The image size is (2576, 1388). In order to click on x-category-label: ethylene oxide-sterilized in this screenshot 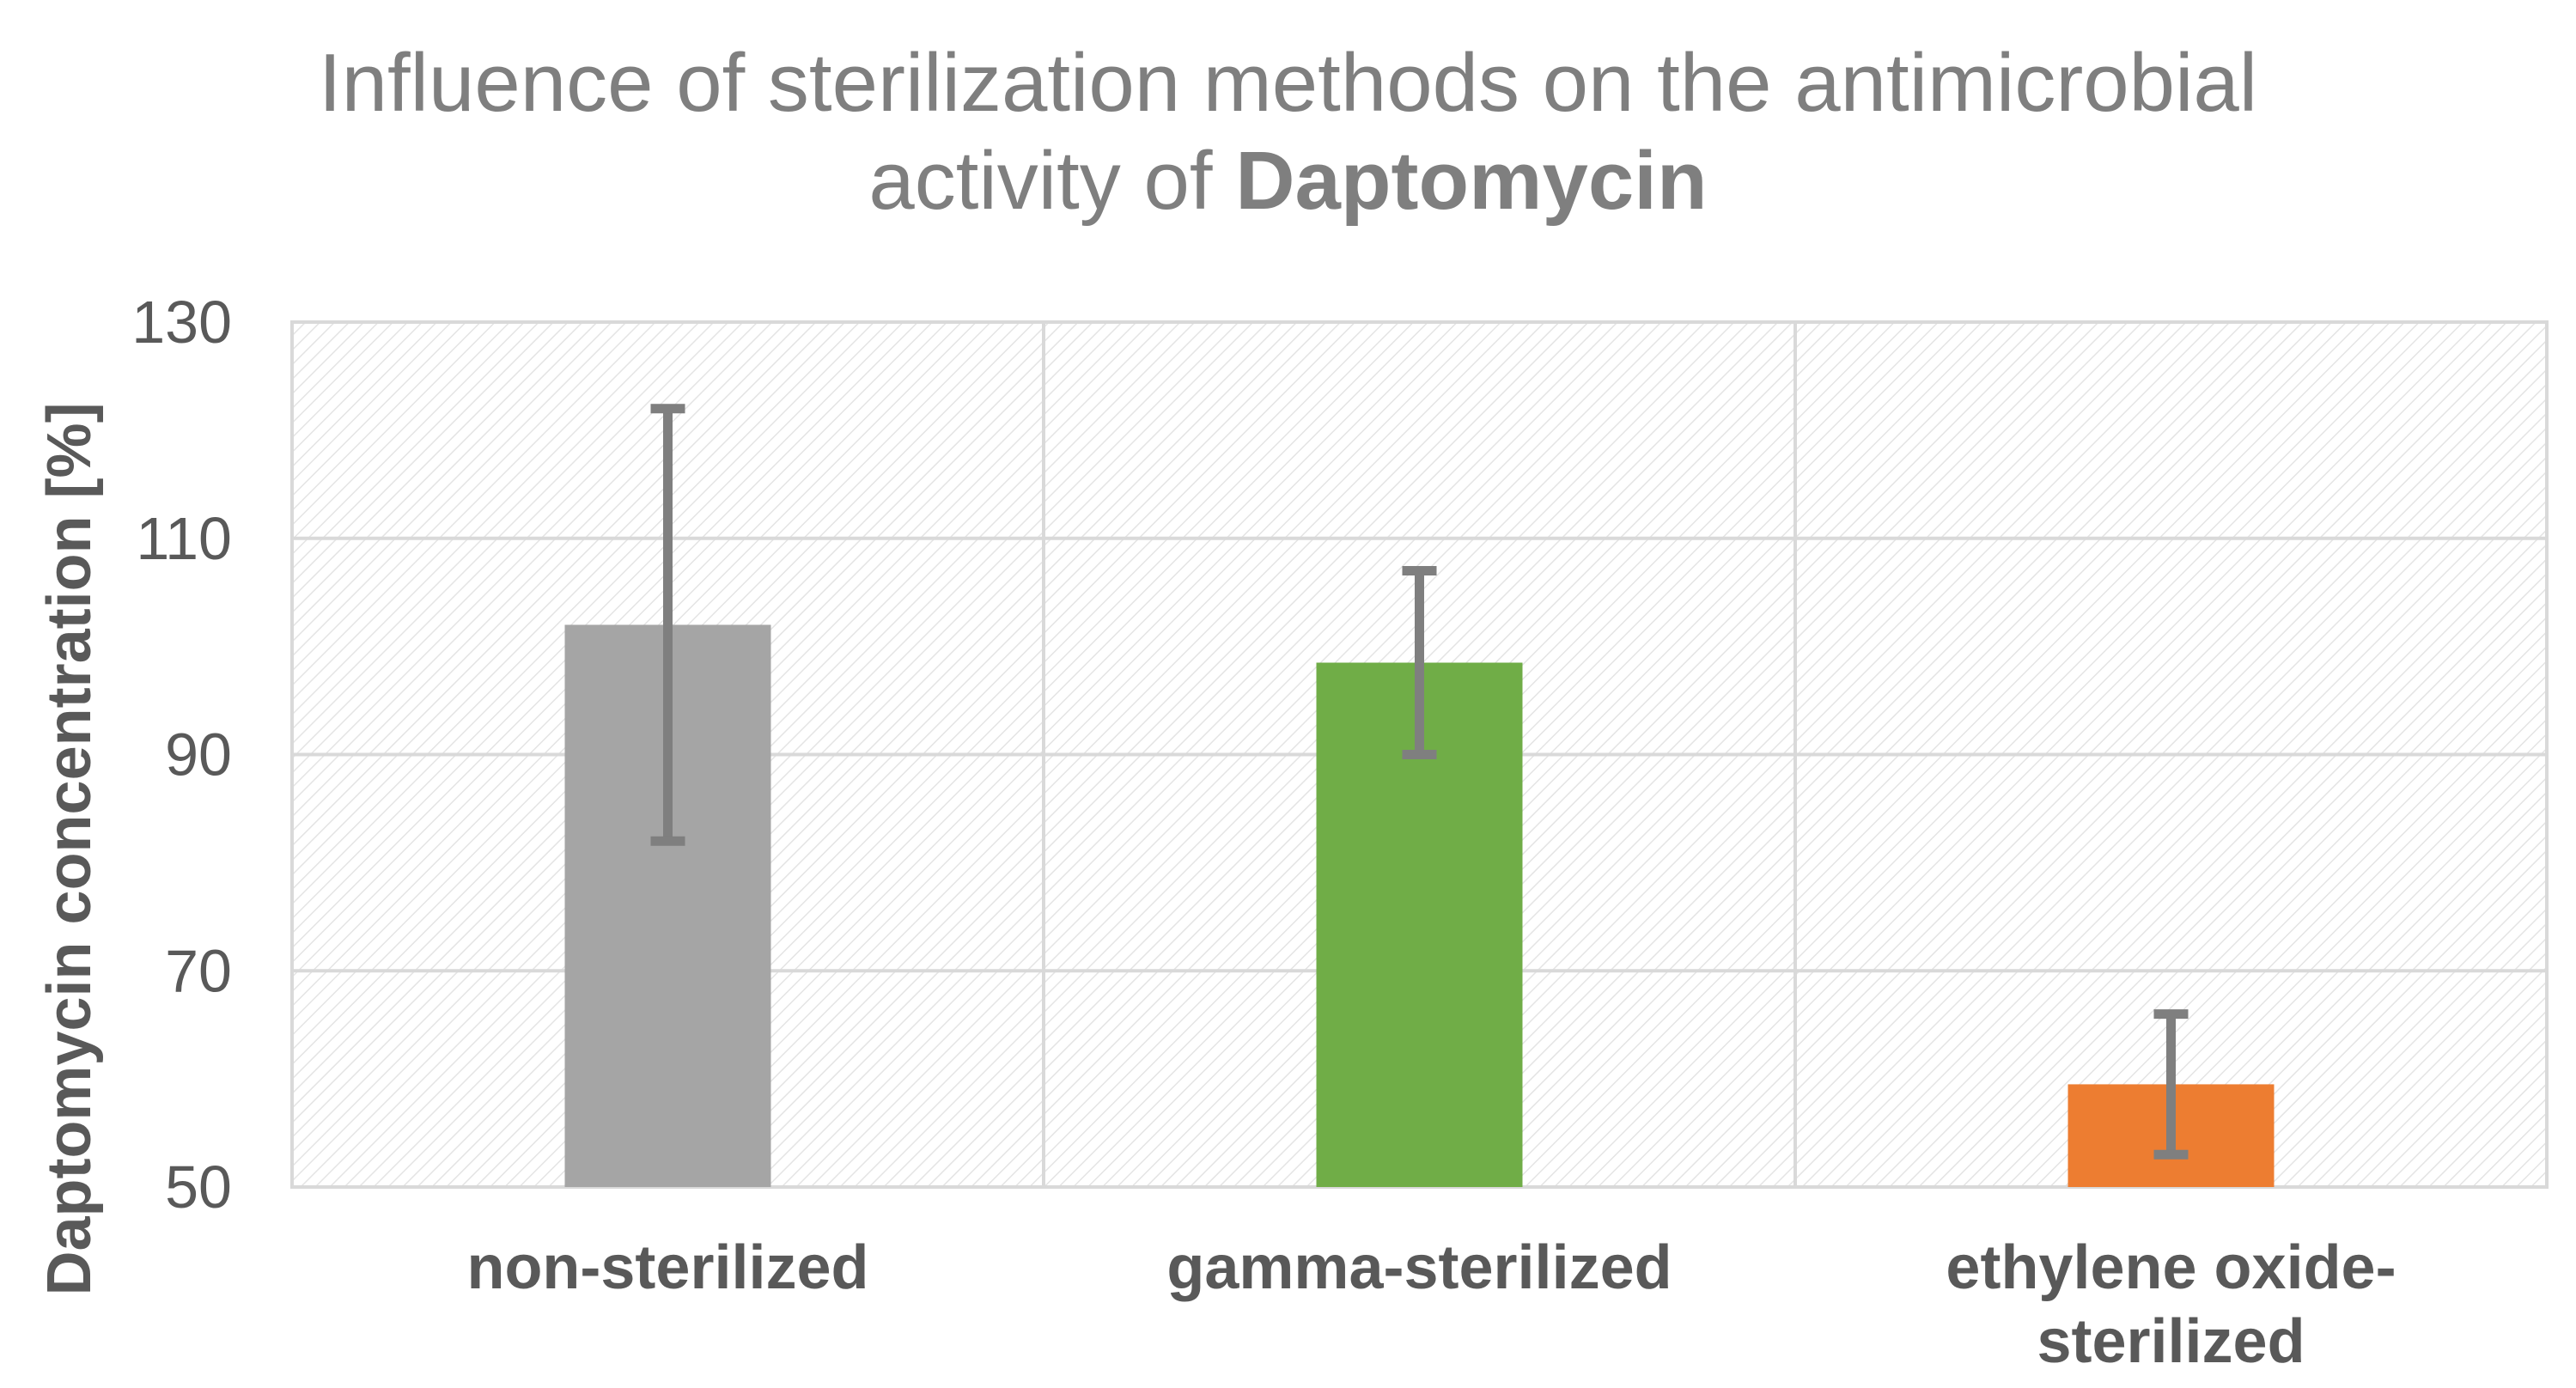, I will do `click(2171, 1304)`.